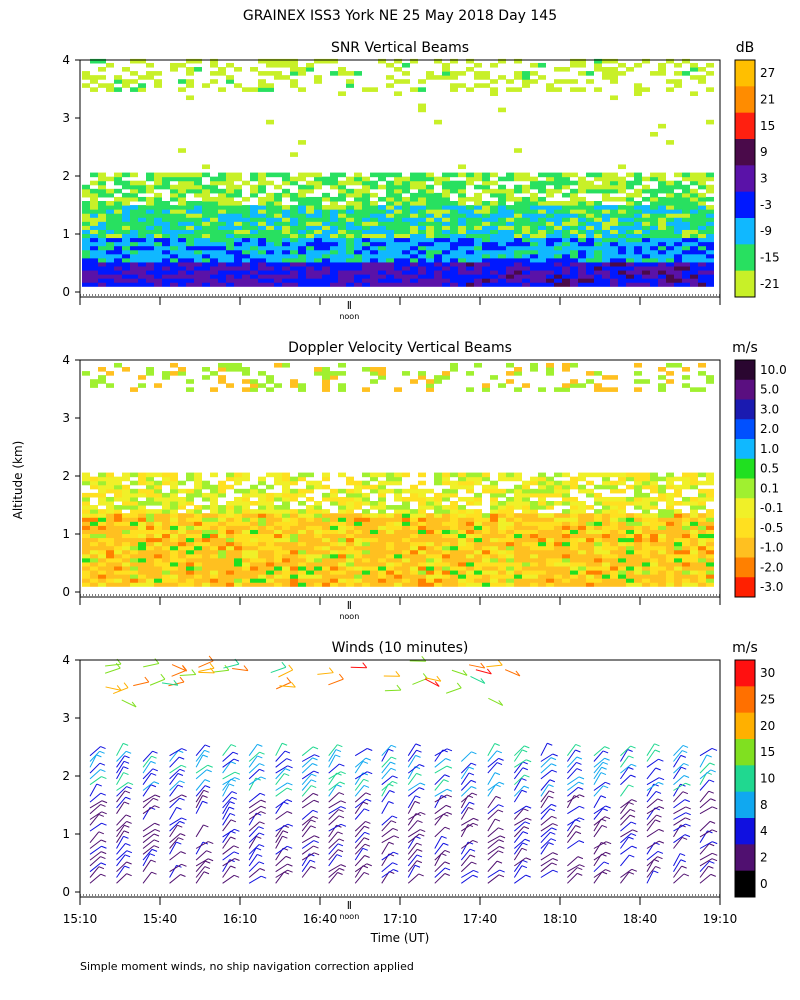 The height and width of the screenshot is (1000, 800). I want to click on noon-label: noon, so click(349, 616).